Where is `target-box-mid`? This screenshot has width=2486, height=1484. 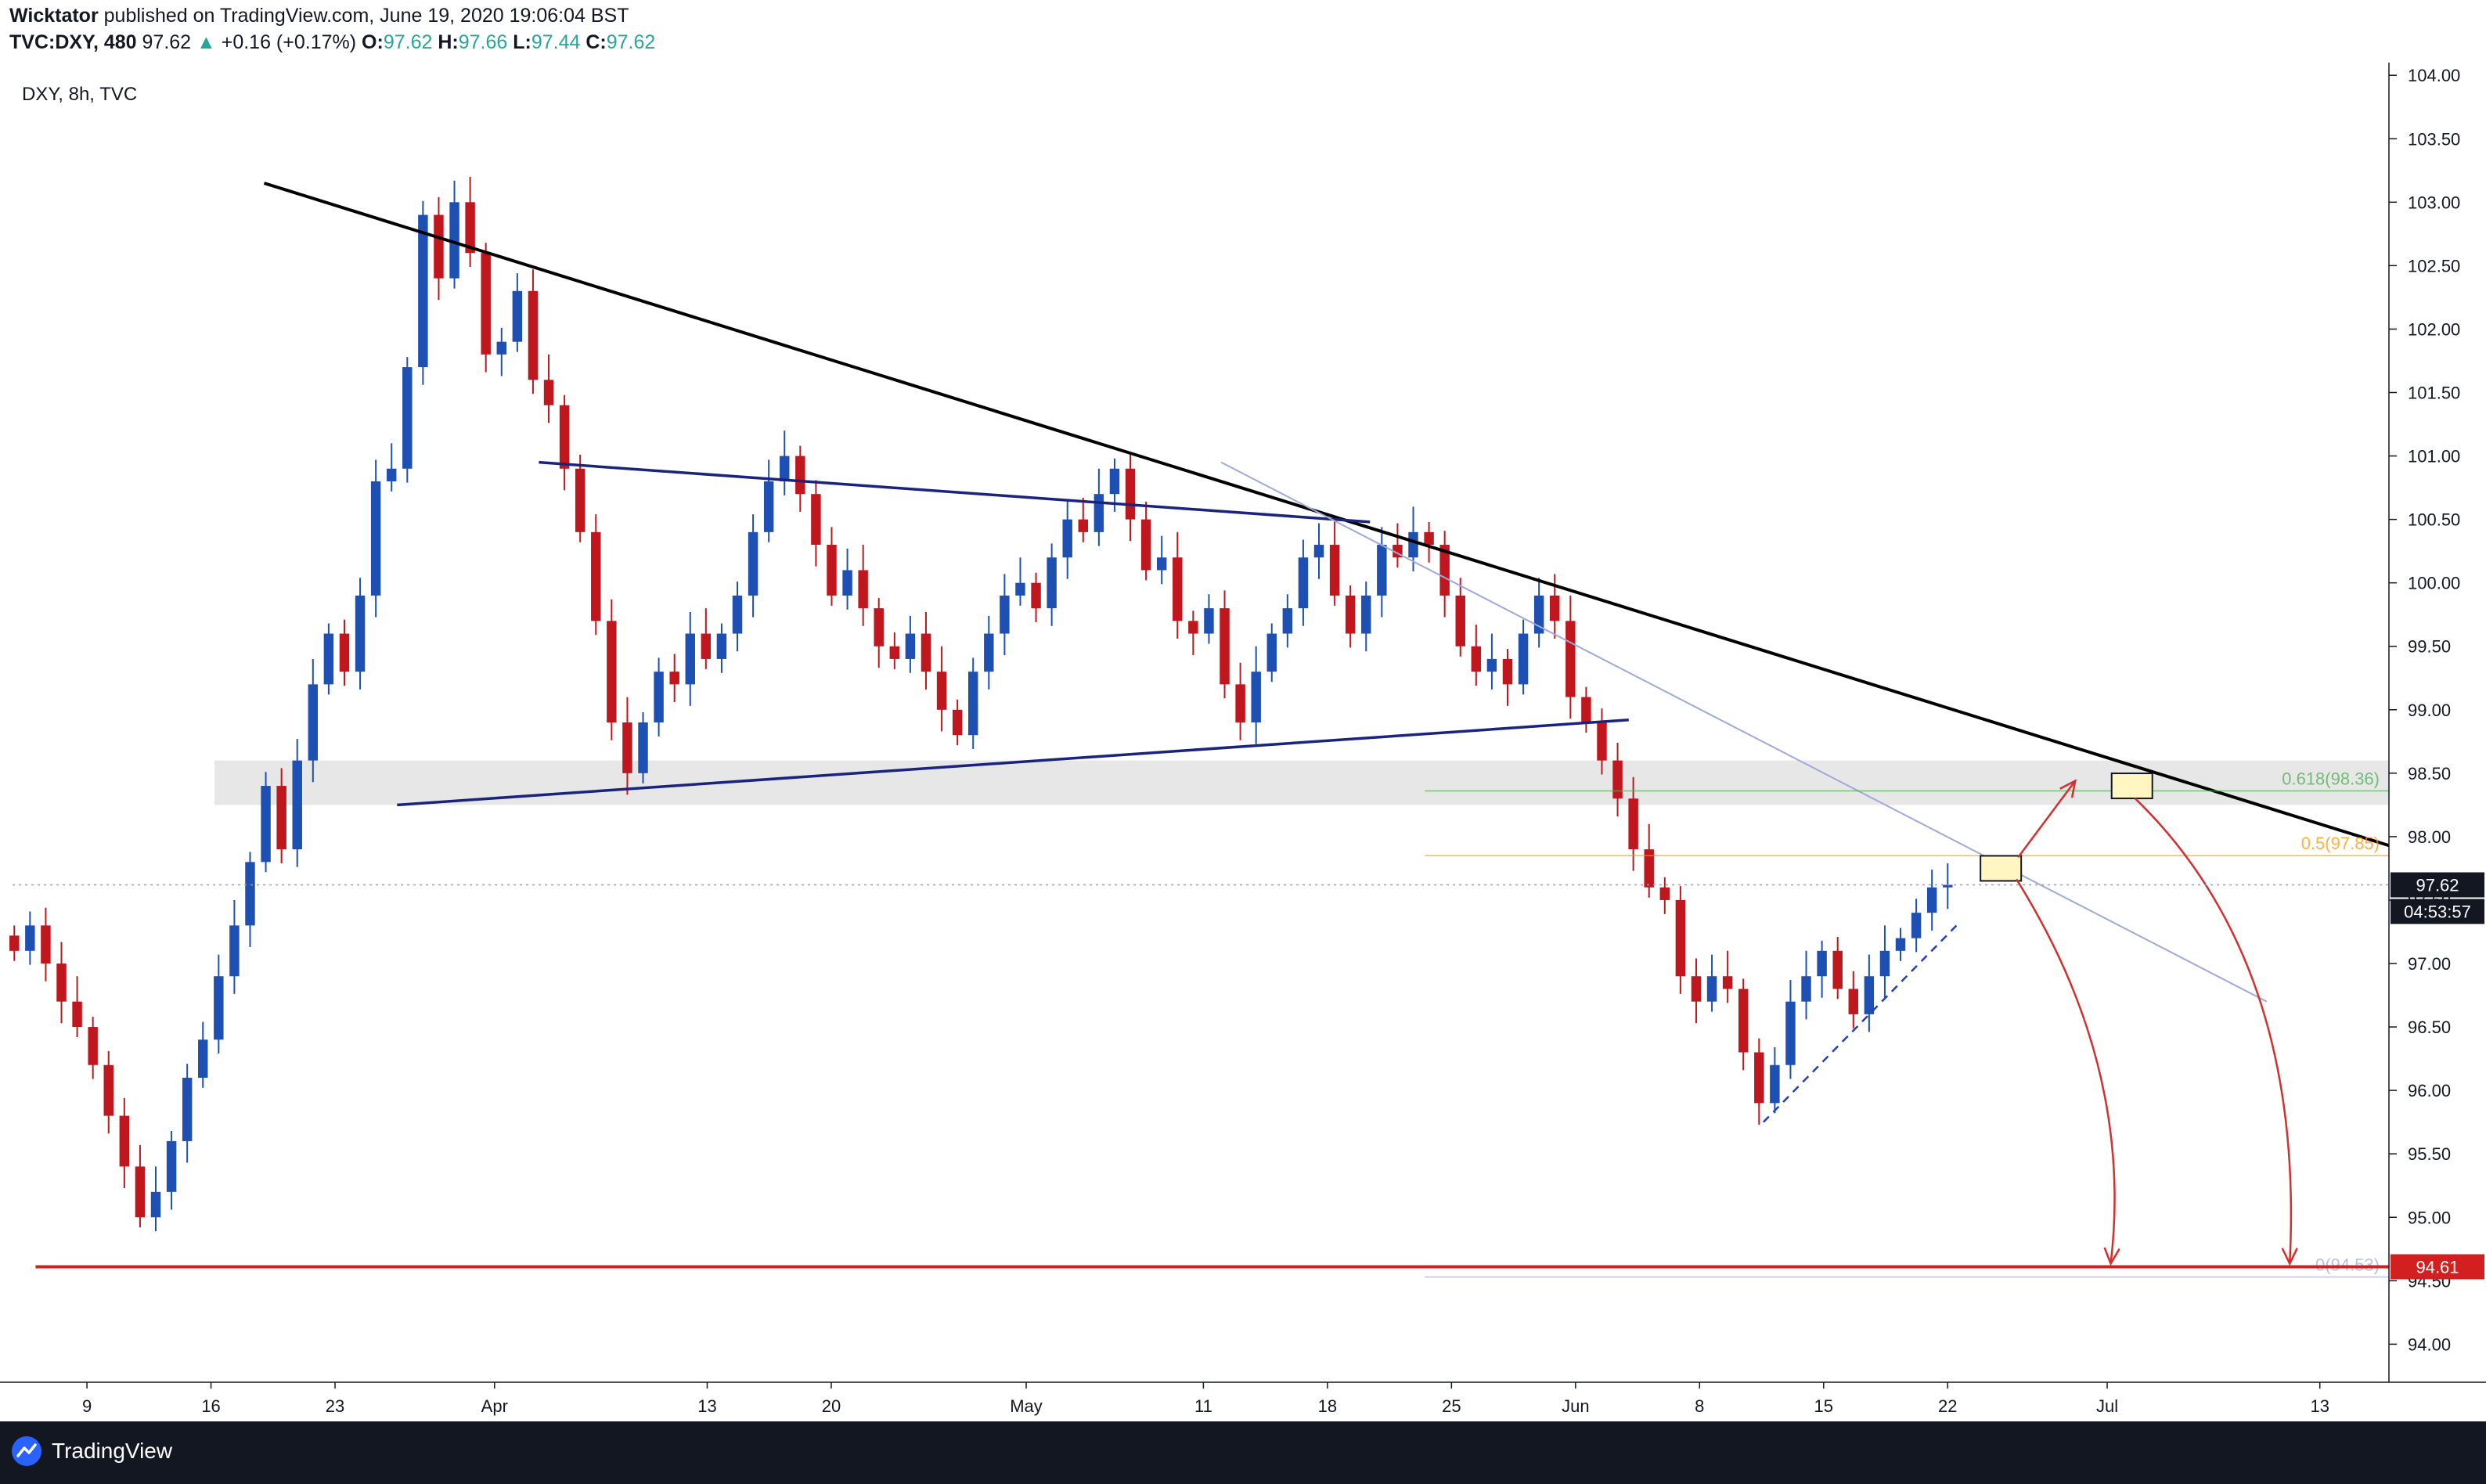 target-box-mid is located at coordinates (2002, 869).